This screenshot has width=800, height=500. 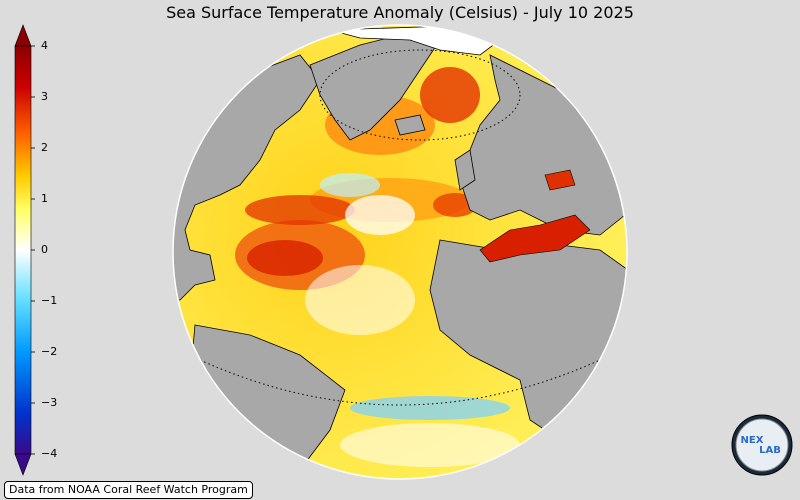 What do you see at coordinates (44, 198) in the screenshot?
I see `colorbar-tick-label: 1` at bounding box center [44, 198].